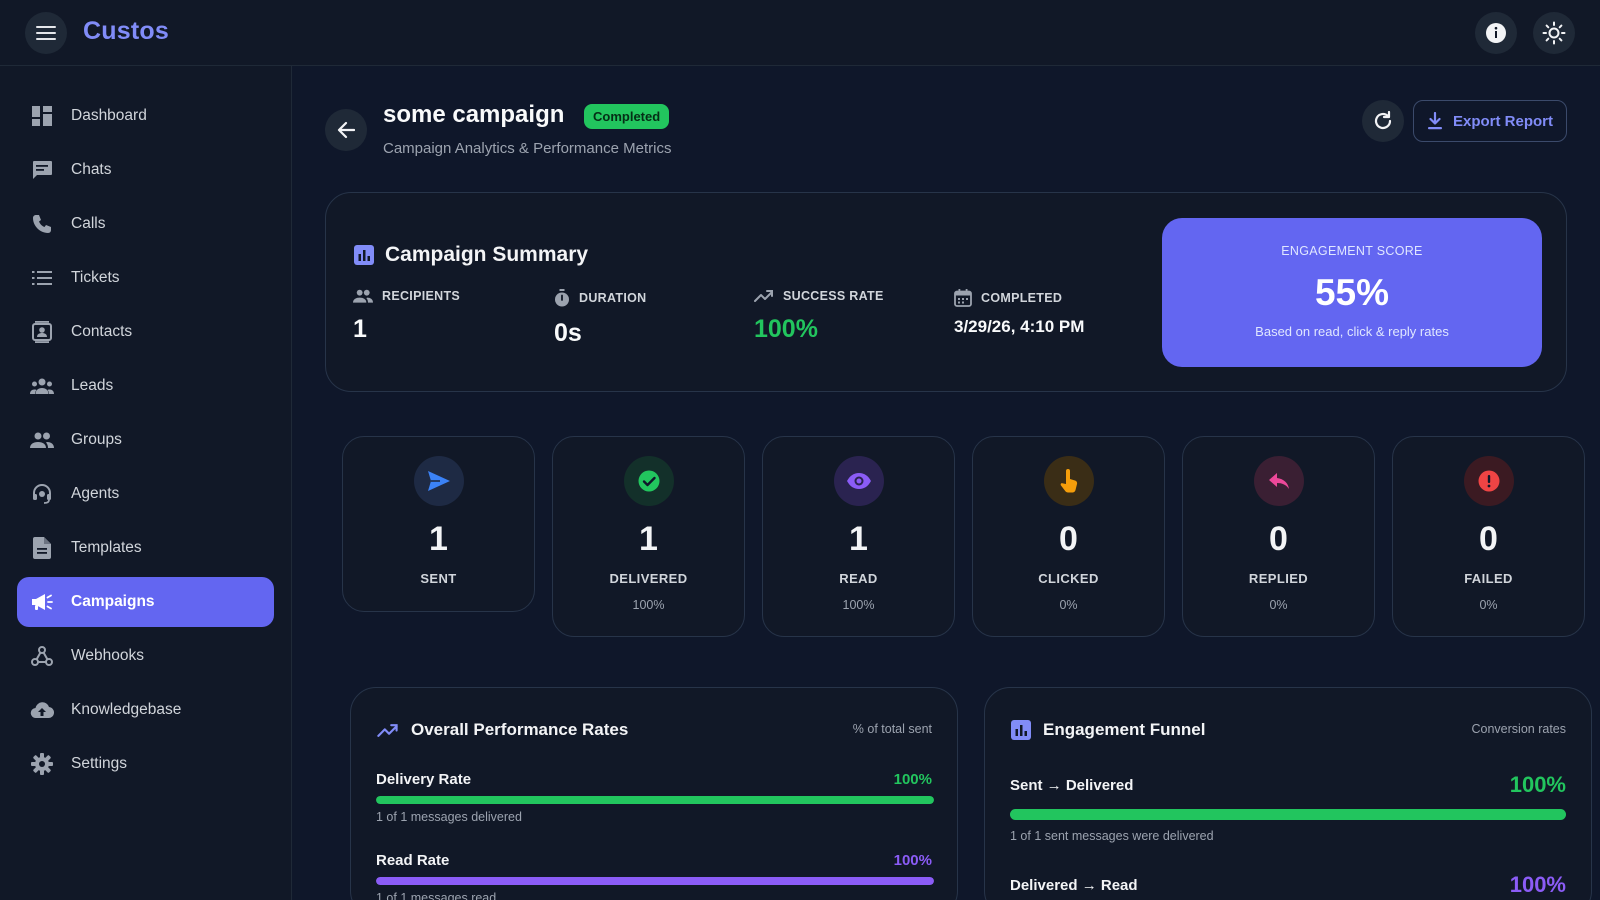  Describe the element at coordinates (42, 116) in the screenshot. I see `dashboard-icon` at that location.